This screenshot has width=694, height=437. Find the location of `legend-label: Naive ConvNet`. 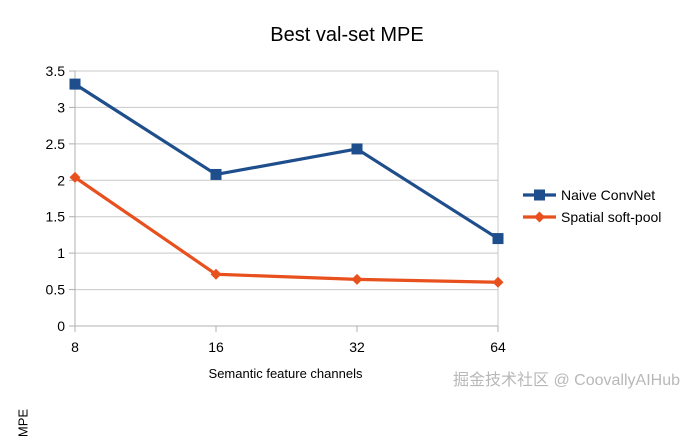

legend-label: Naive ConvNet is located at coordinates (608, 195).